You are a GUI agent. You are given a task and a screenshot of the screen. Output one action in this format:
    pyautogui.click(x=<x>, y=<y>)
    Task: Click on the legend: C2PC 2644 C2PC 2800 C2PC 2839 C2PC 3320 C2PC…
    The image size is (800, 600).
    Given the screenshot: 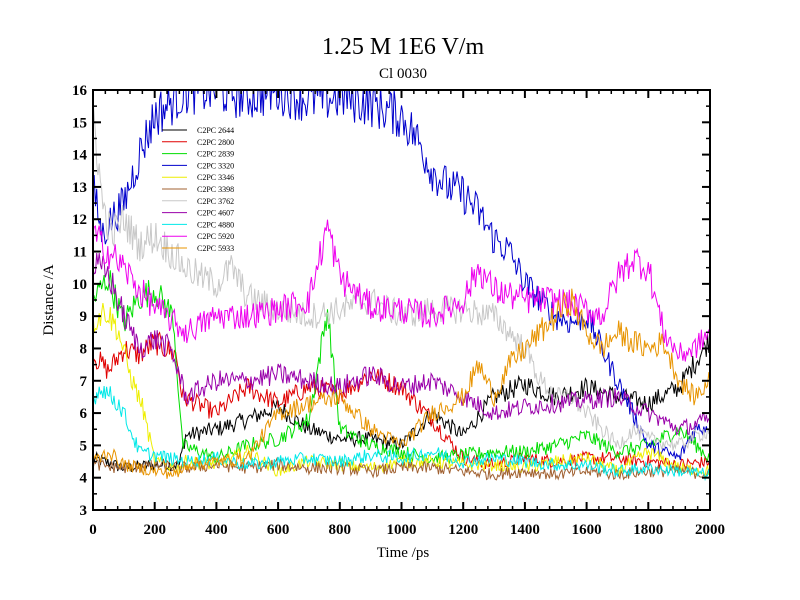 What is the action you would take?
    pyautogui.click(x=198, y=189)
    